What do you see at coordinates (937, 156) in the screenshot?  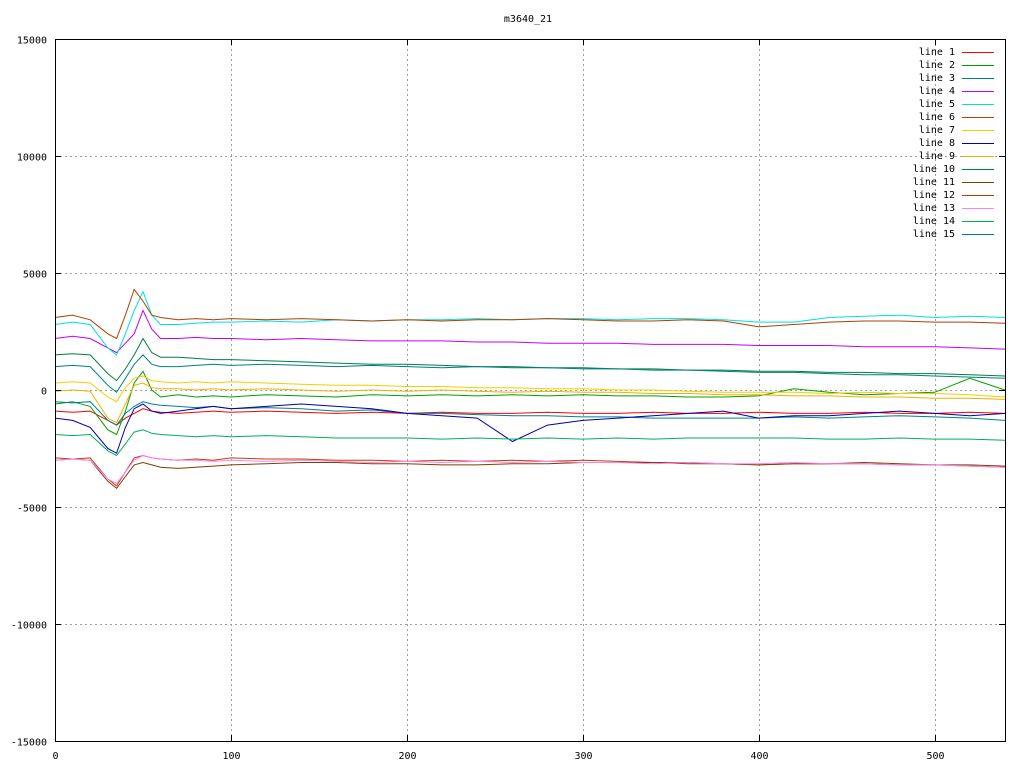 I see `legend-label: line 9` at bounding box center [937, 156].